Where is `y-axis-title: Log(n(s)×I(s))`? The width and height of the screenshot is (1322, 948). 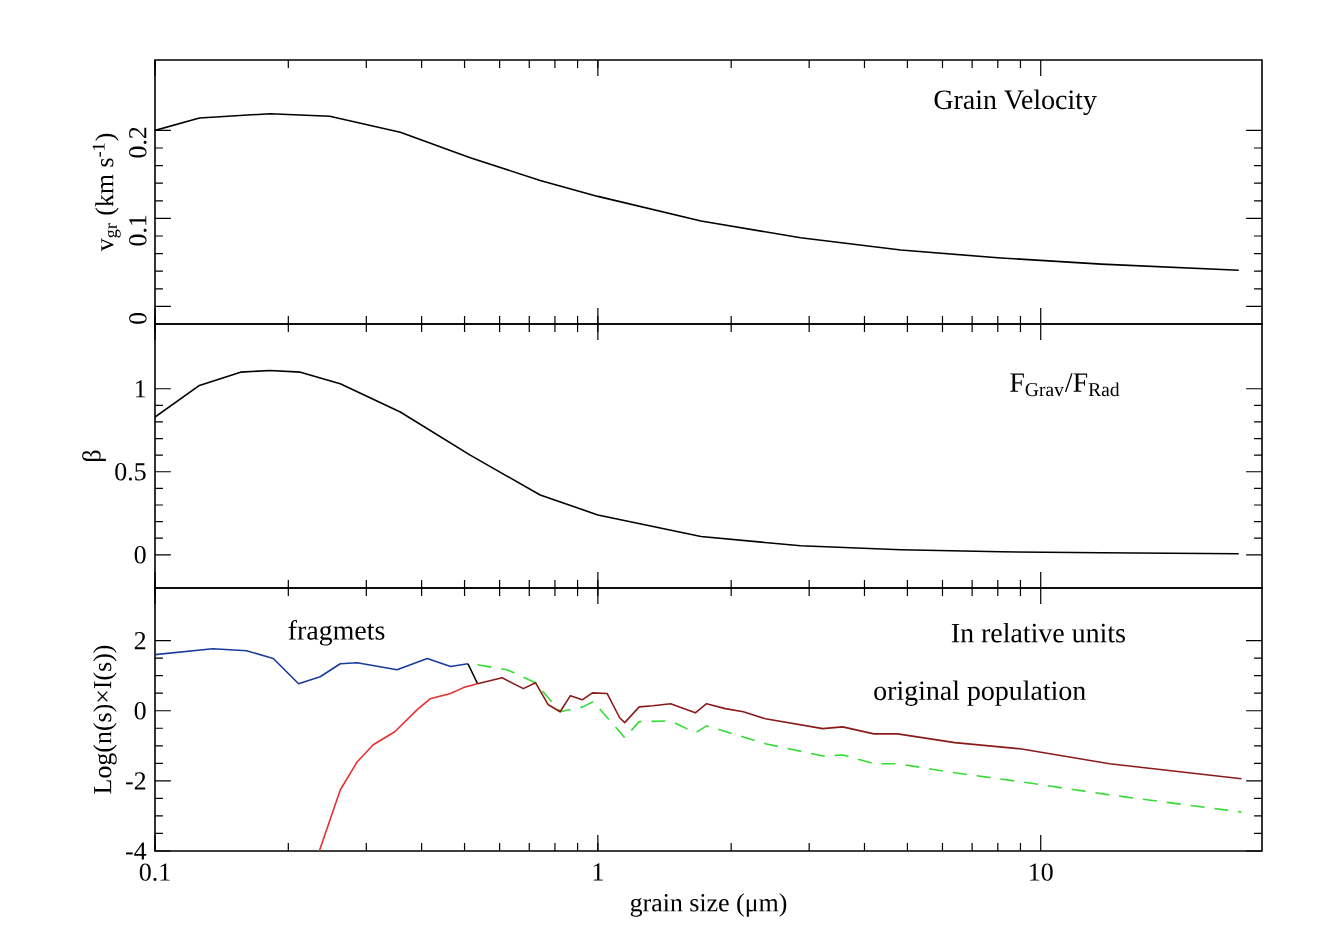
y-axis-title: Log(n(s)×I(s)) is located at coordinates (105, 719).